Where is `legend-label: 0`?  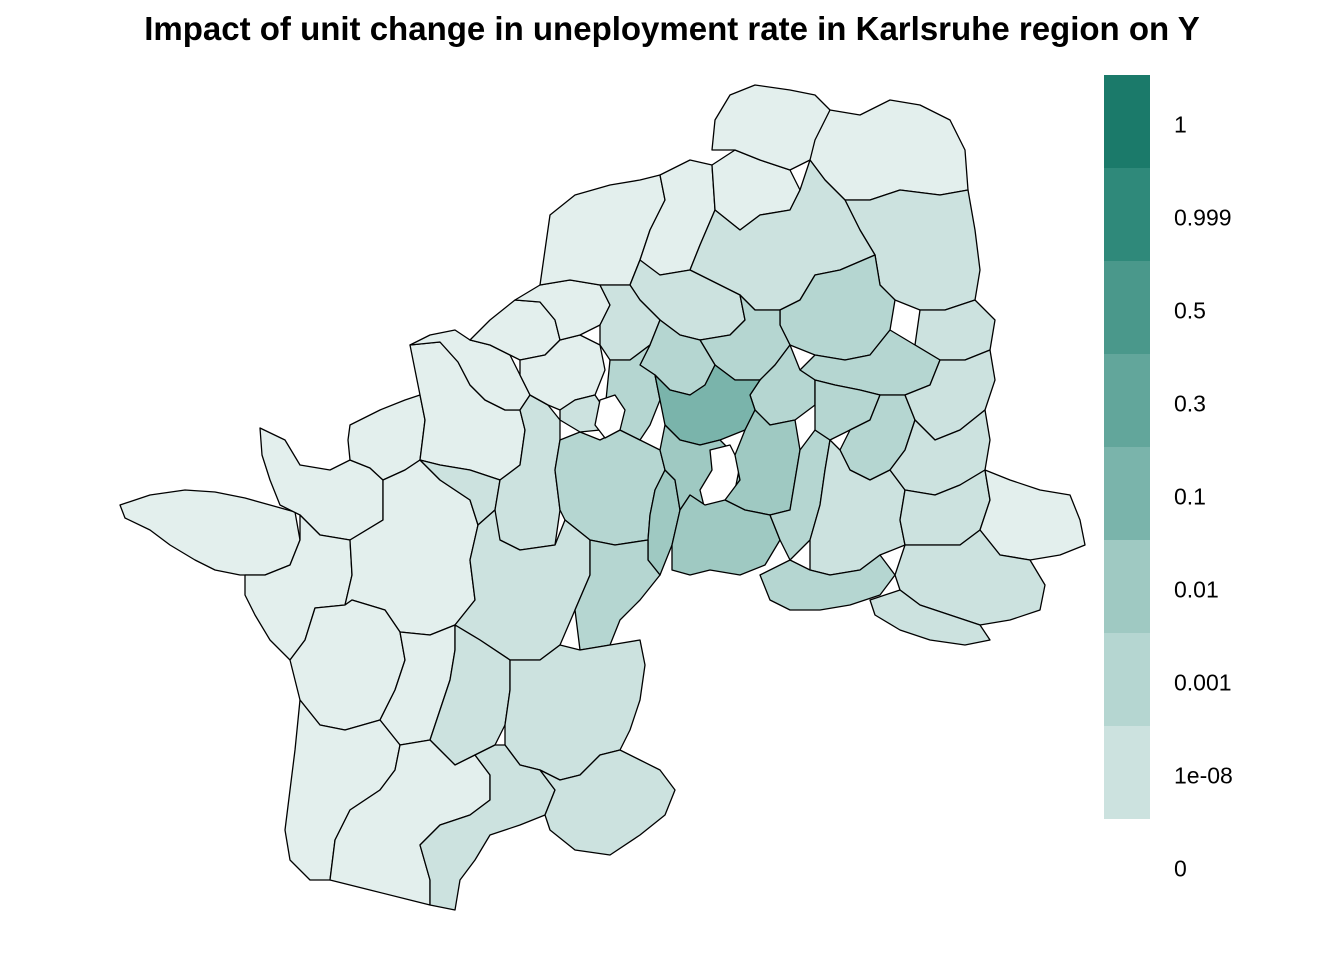 legend-label: 0 is located at coordinates (1180, 868).